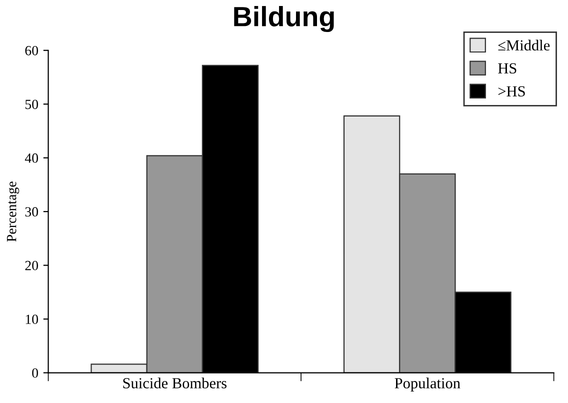  I want to click on legend-label: >HS, so click(511, 91).